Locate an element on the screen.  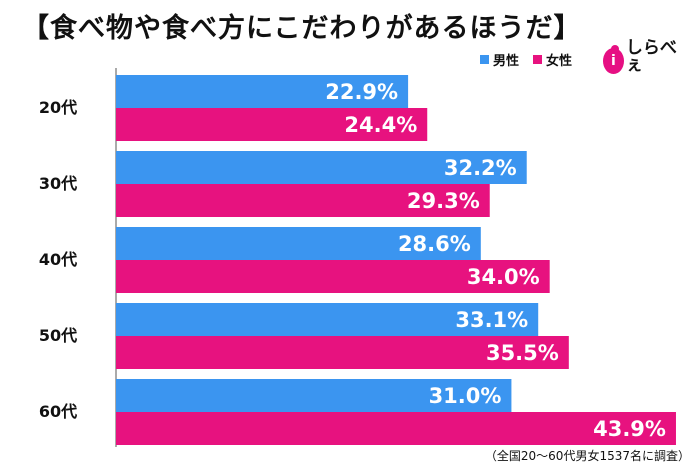
data-label-male: 28.6% is located at coordinates (434, 244).